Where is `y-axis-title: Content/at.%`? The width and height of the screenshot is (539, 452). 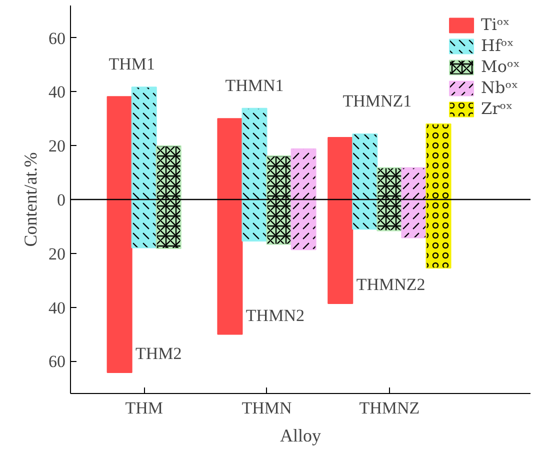
y-axis-title: Content/at.% is located at coordinates (30, 199).